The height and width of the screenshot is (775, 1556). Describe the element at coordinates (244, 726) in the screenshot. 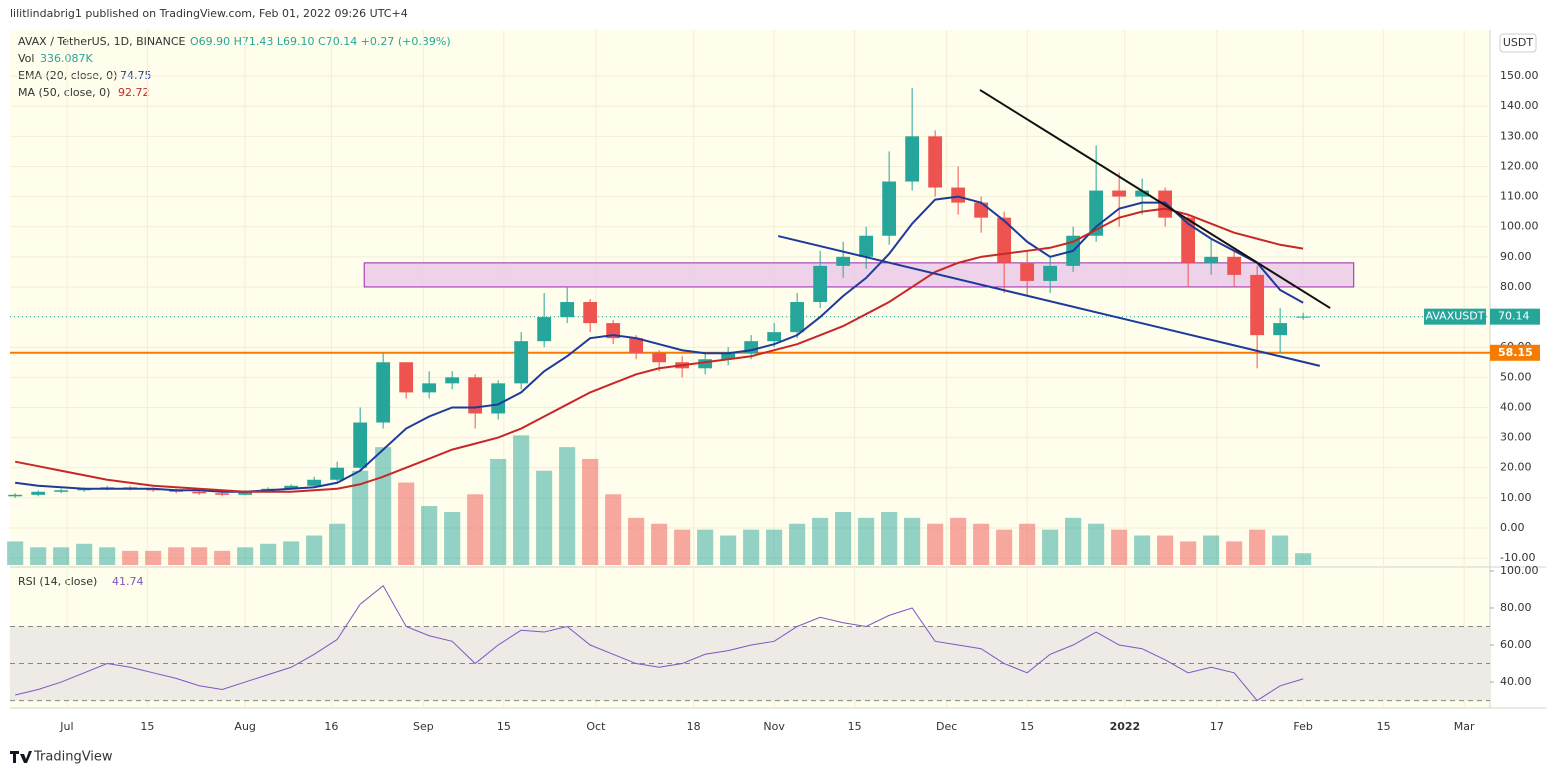

I see `x-tick-label: Aug` at that location.